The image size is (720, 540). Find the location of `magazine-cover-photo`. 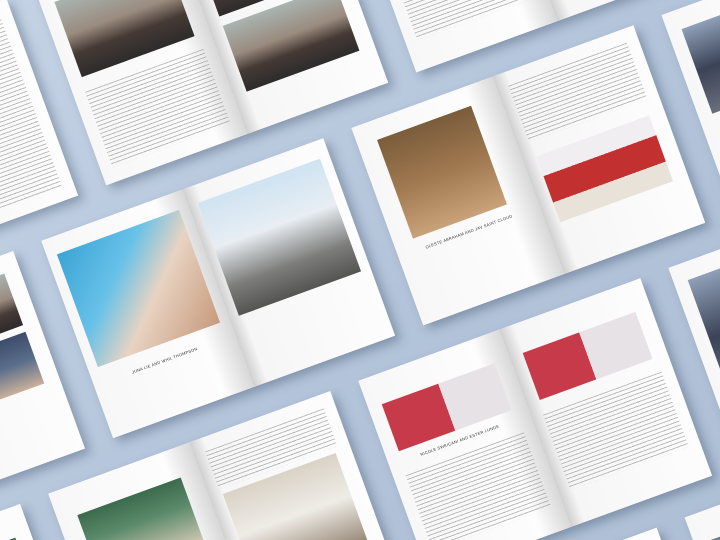

magazine-cover-photo is located at coordinates (138, 288).